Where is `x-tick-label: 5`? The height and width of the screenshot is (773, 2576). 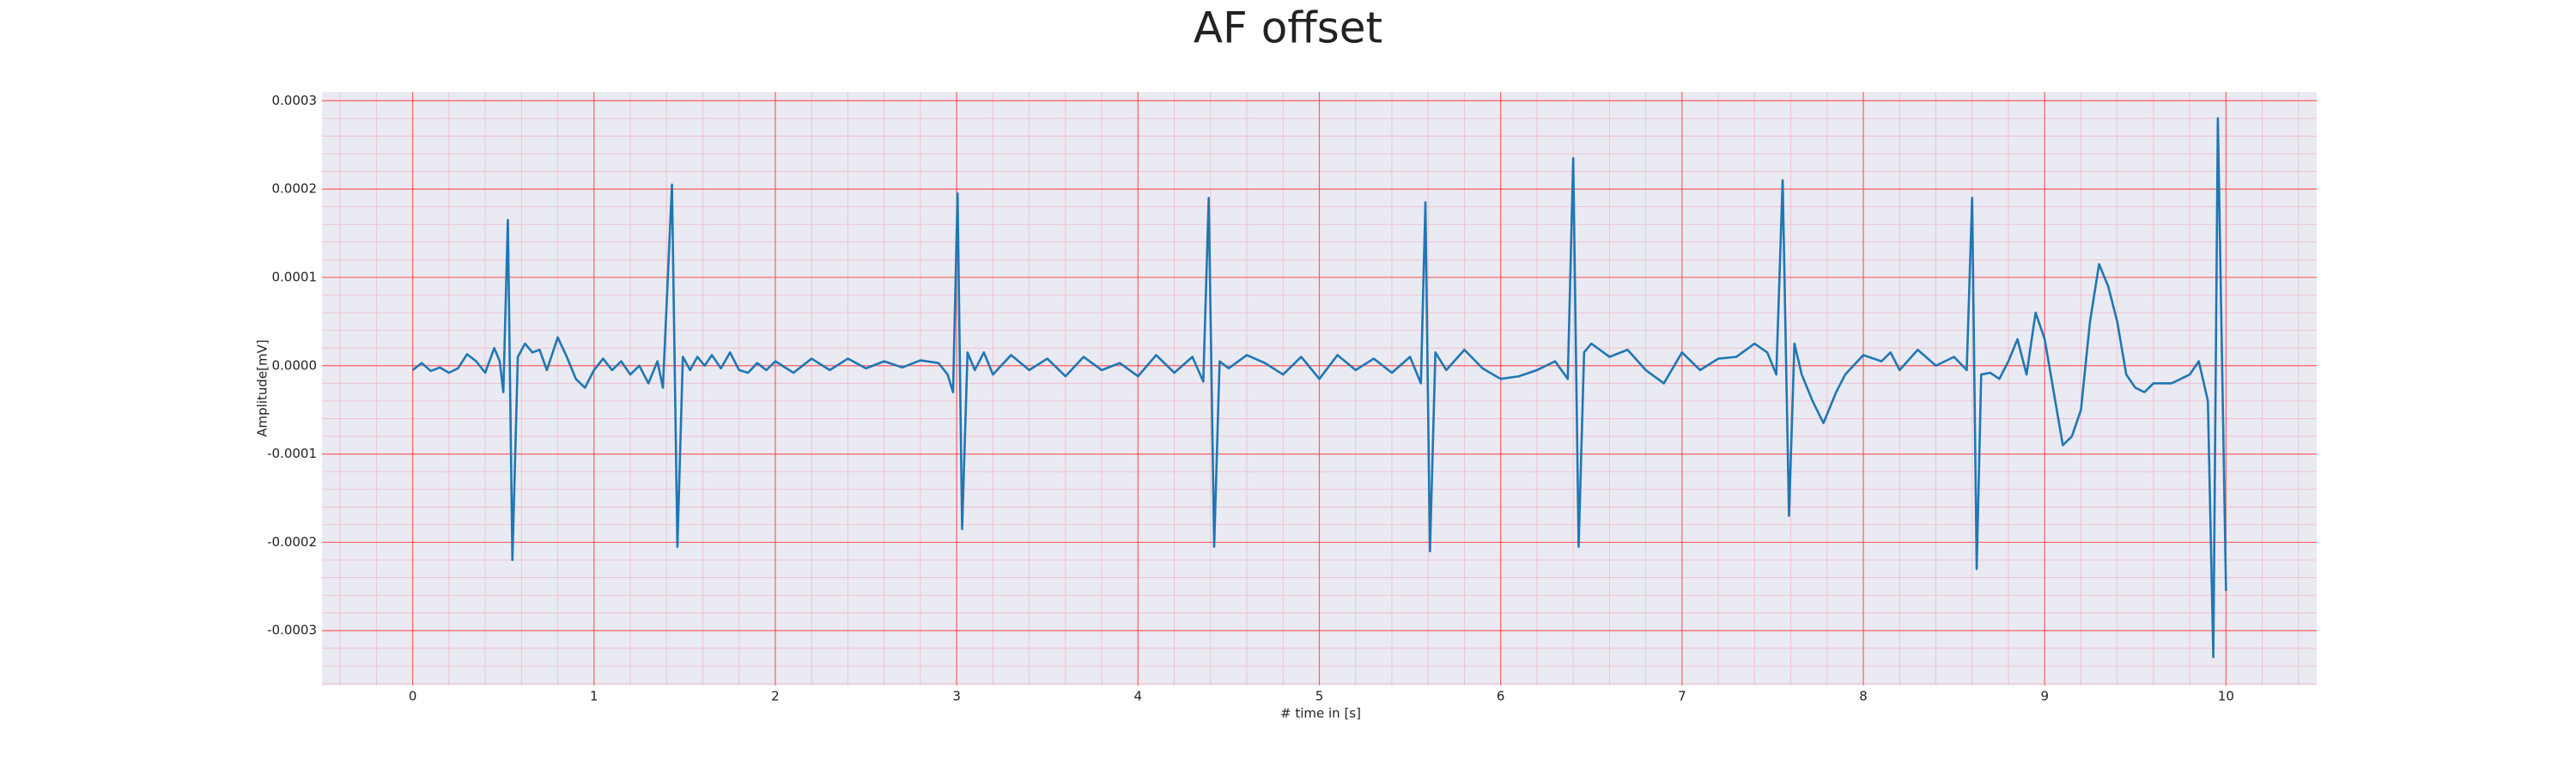
x-tick-label: 5 is located at coordinates (1319, 696).